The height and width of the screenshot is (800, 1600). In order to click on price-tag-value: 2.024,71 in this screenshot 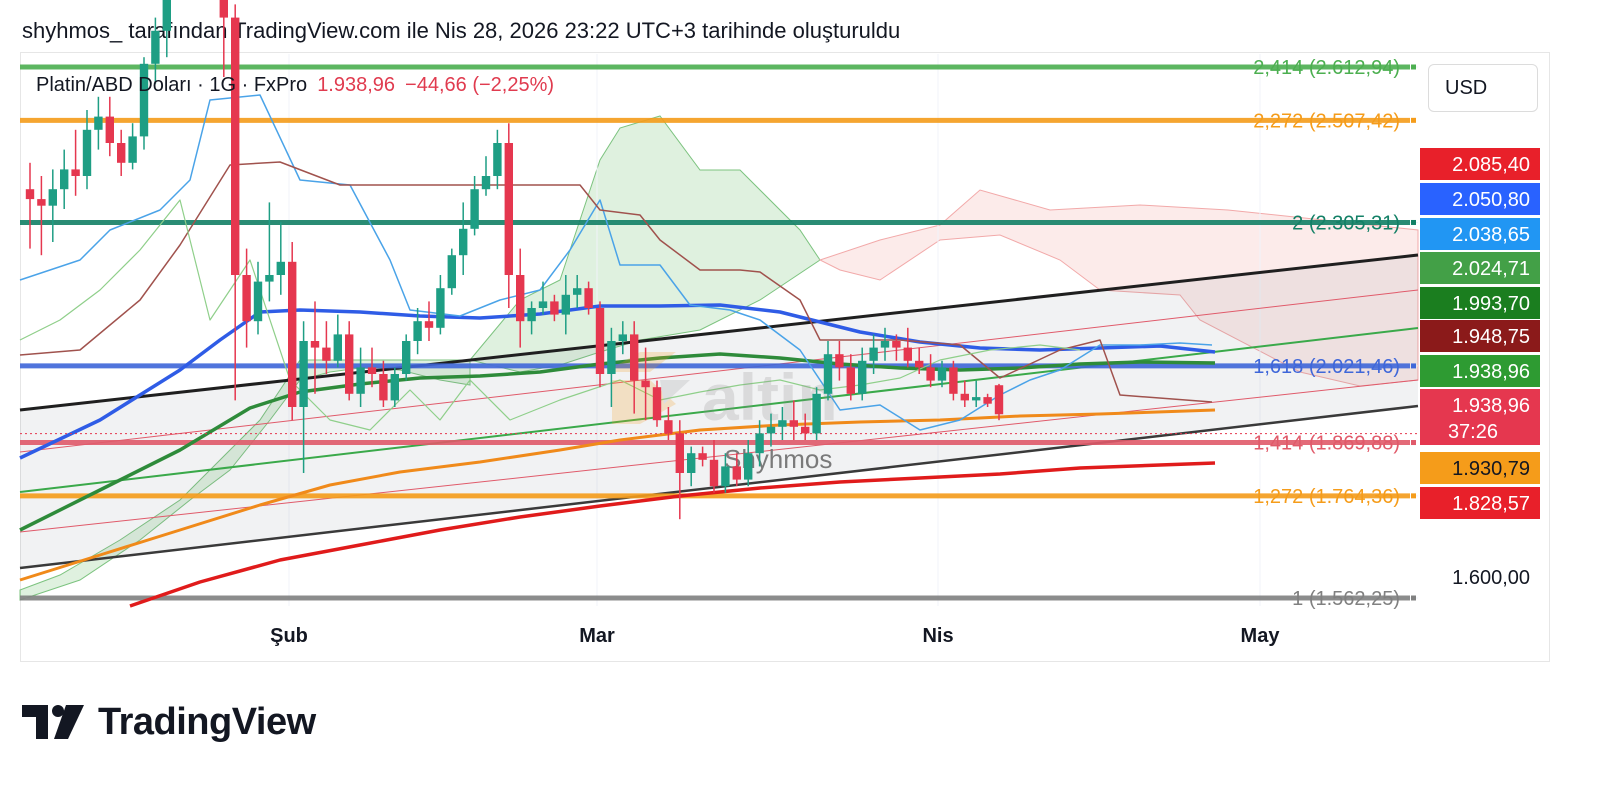, I will do `click(1491, 269)`.